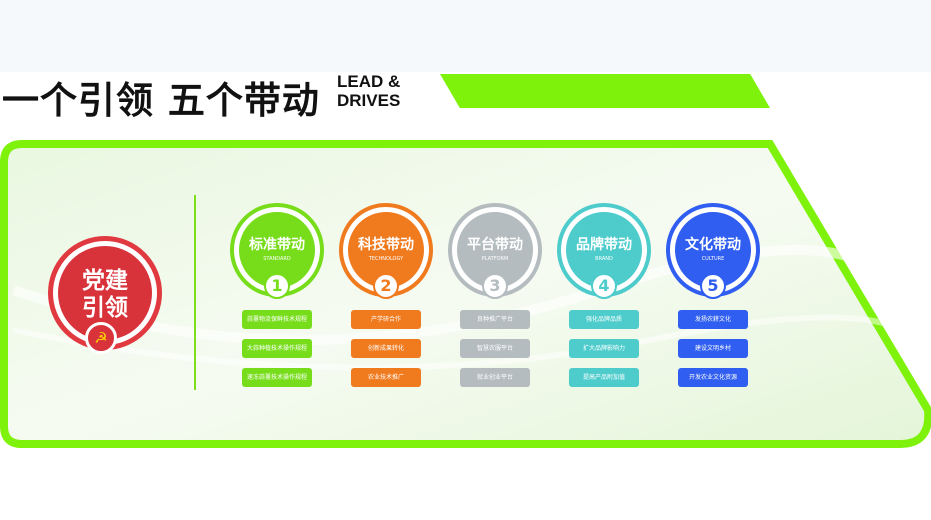 The image size is (931, 520). I want to click on drive-item: 强化品牌品质, so click(604, 319).